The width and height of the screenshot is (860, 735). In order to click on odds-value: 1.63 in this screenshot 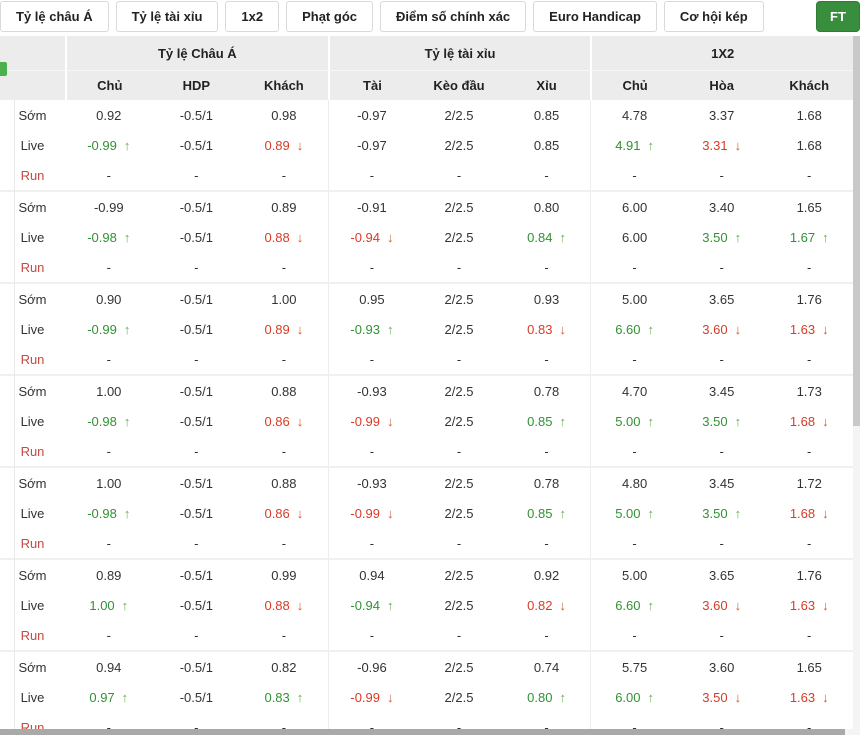, I will do `click(802, 697)`.